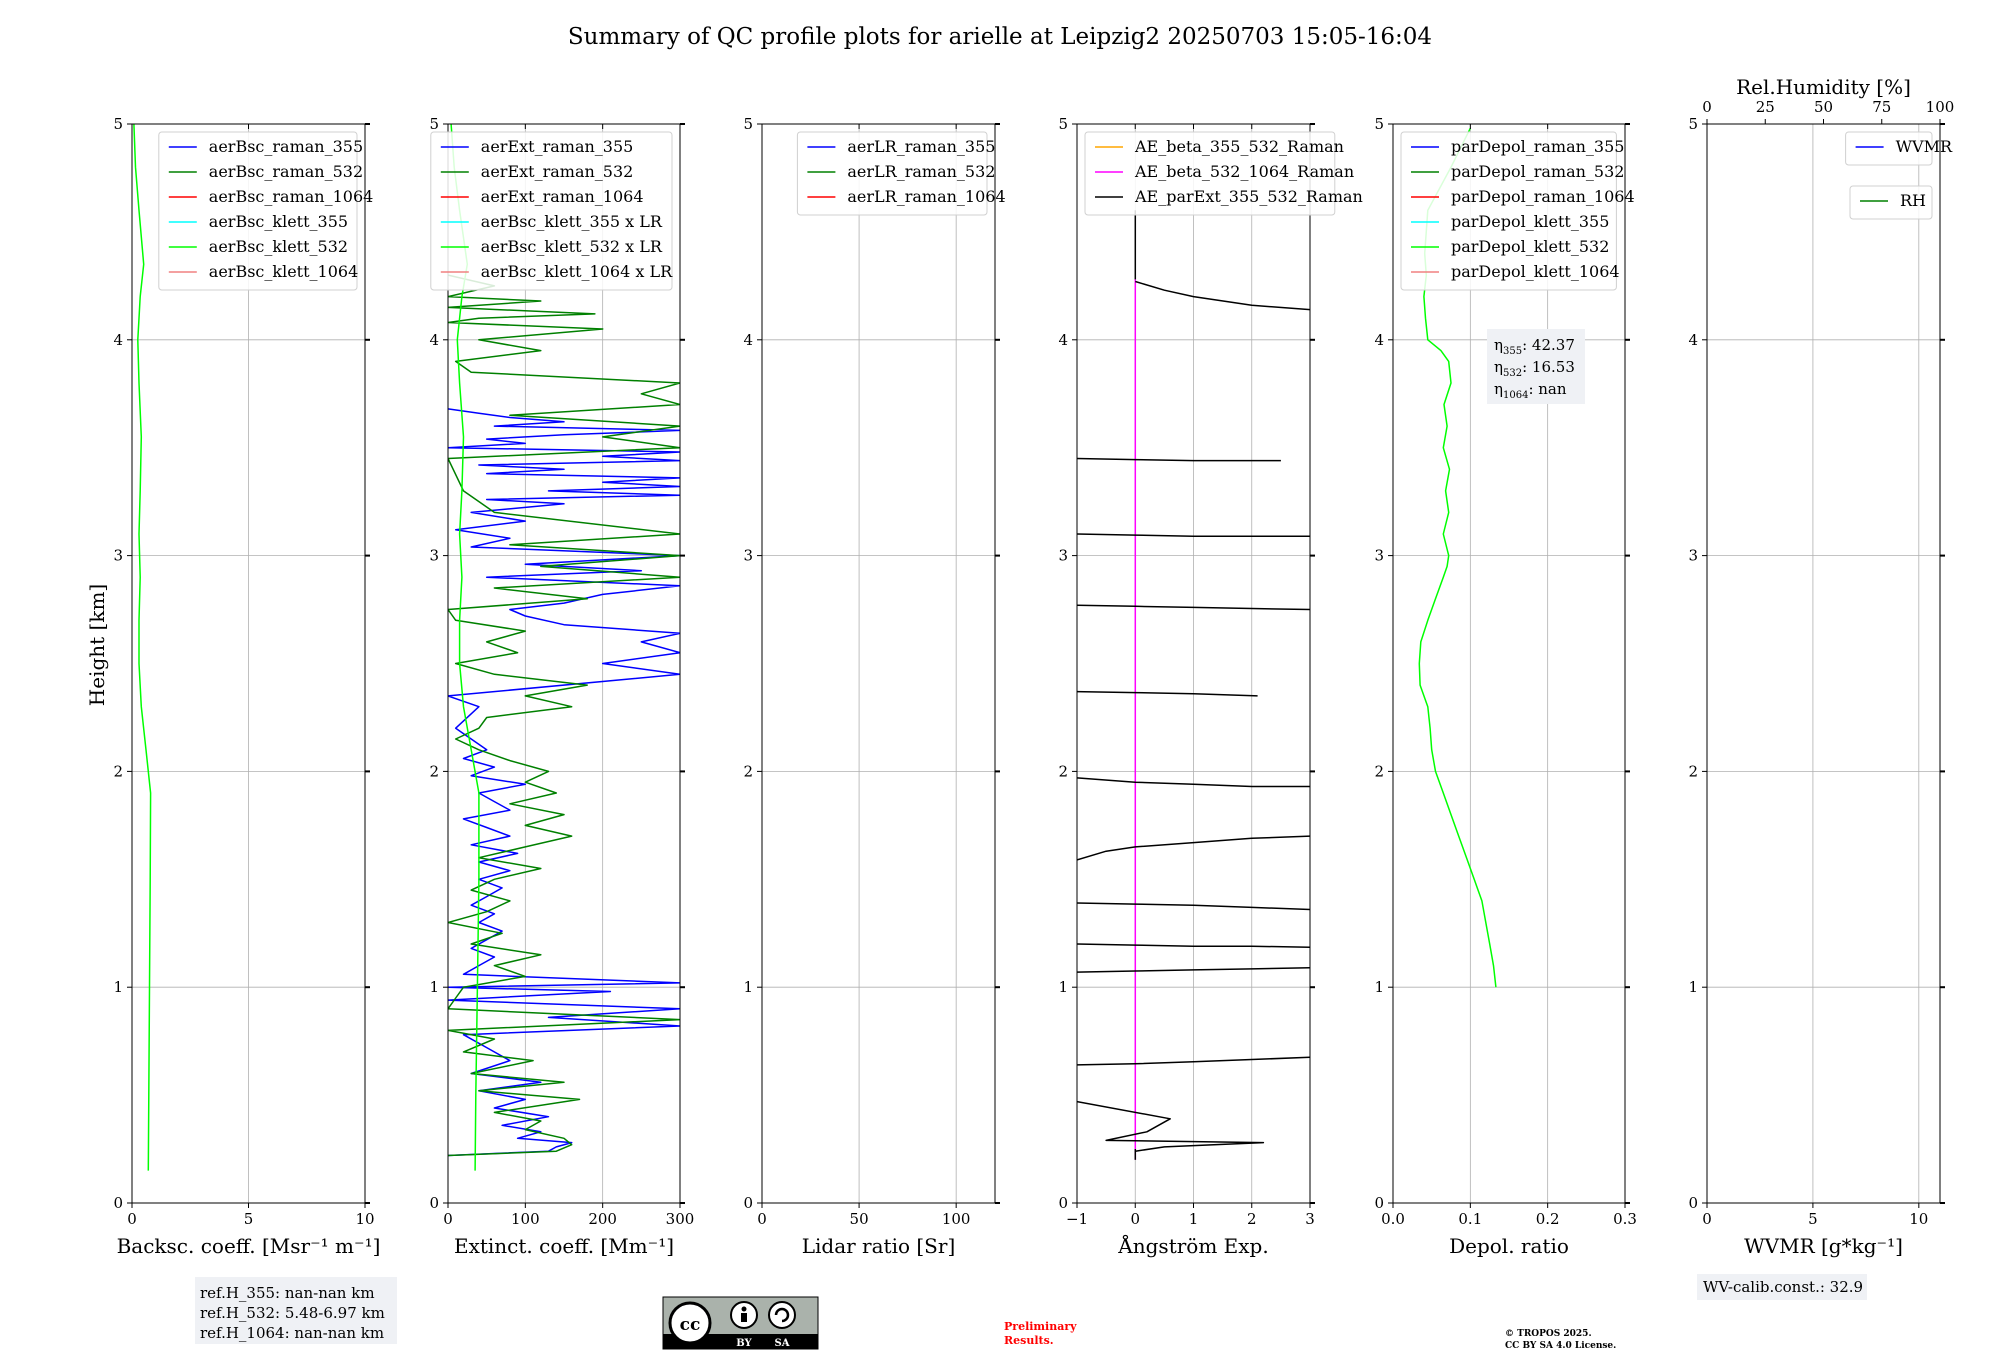 The width and height of the screenshot is (2000, 1360). I want to click on legend-item-label: parDepol_raman_355, so click(1537, 146).